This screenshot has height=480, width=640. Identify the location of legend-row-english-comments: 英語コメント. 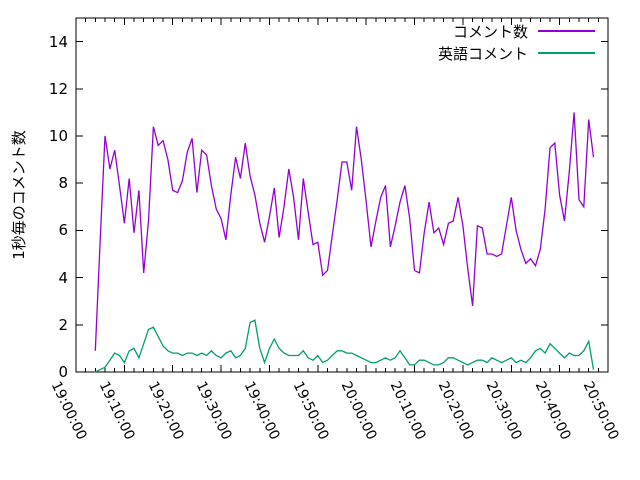
(487, 53).